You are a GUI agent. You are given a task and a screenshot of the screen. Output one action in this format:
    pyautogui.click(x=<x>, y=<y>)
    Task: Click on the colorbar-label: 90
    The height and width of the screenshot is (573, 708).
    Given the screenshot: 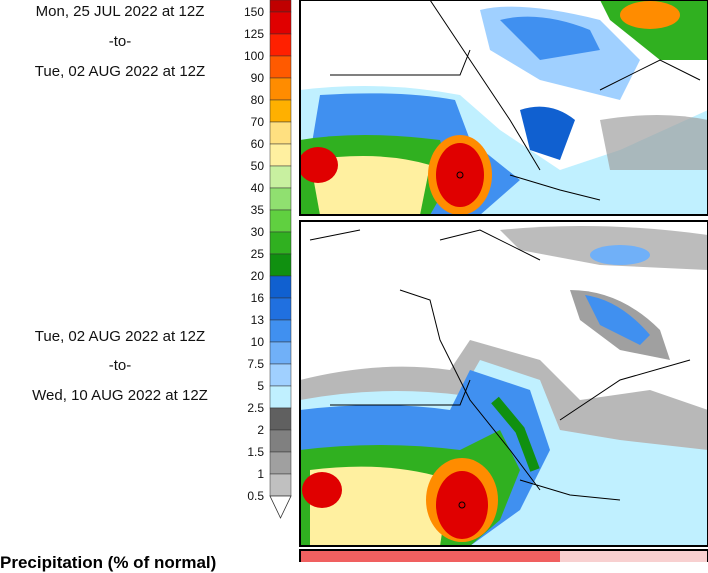 What is the action you would take?
    pyautogui.click(x=258, y=78)
    